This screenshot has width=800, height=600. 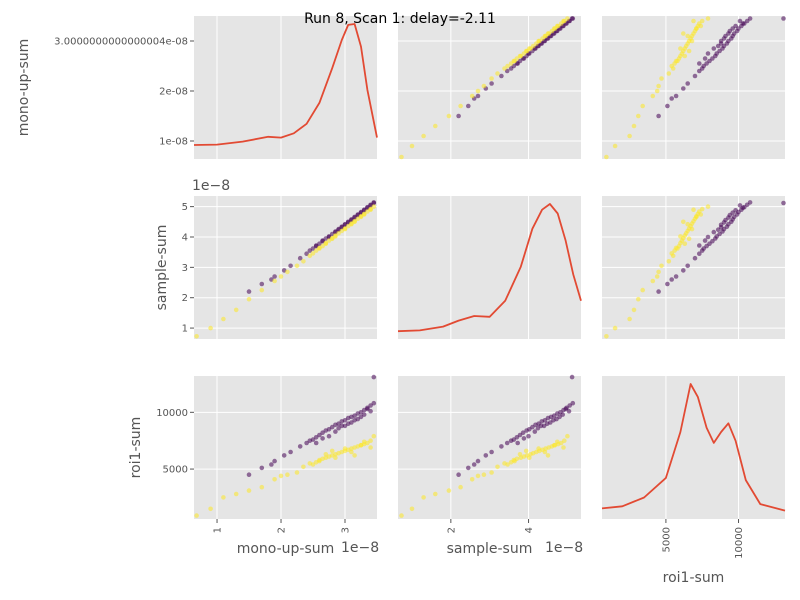 What do you see at coordinates (162, 268) in the screenshot?
I see `y-axis-label-sample-sum: sample-sum` at bounding box center [162, 268].